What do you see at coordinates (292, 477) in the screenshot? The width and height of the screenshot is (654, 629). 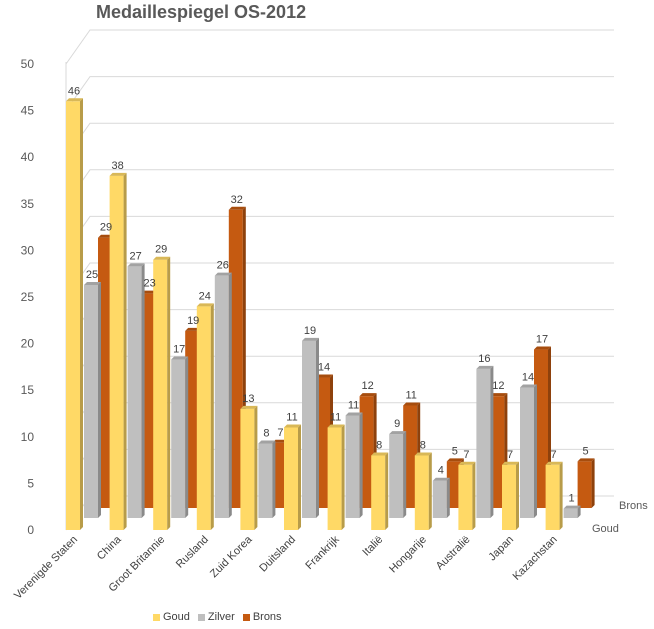 I see `bar-goud-duitsland` at bounding box center [292, 477].